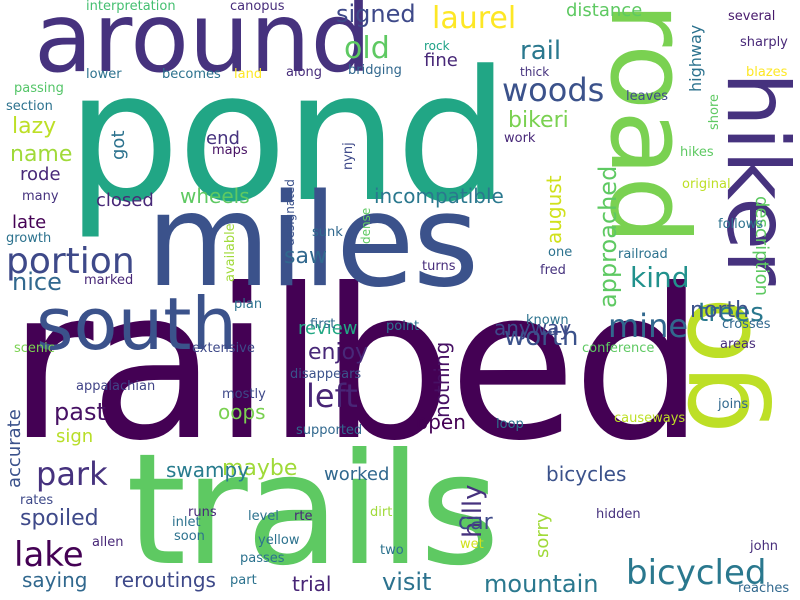 Image resolution: width=800 pixels, height=600 pixels. What do you see at coordinates (29, 238) in the screenshot?
I see `word: growth` at bounding box center [29, 238].